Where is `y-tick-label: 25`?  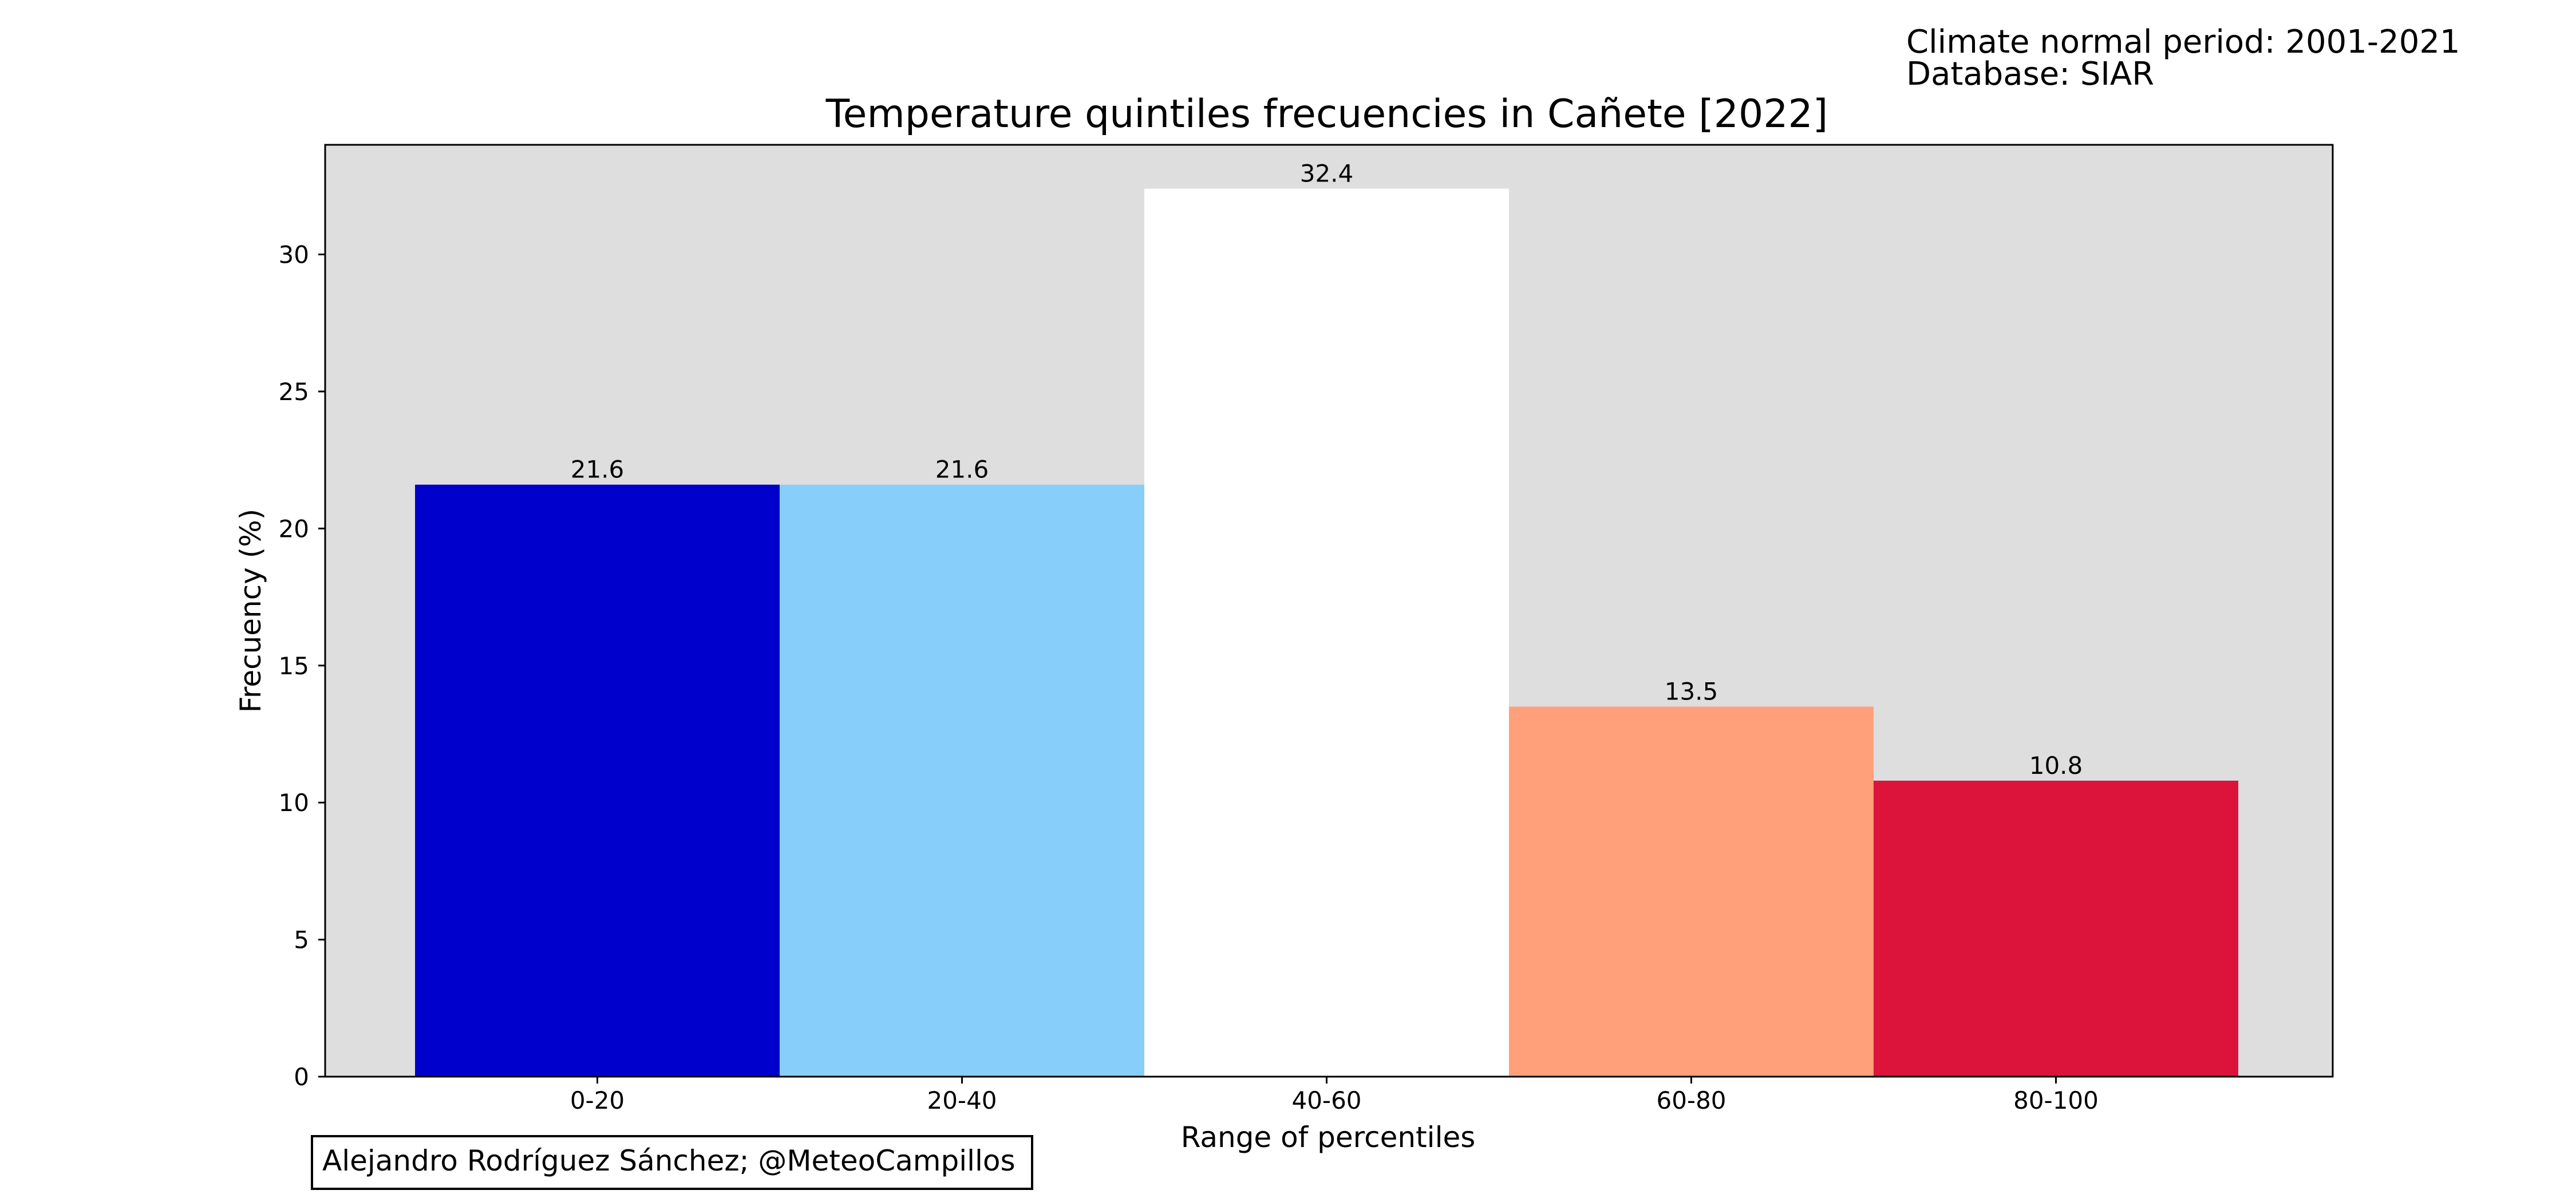
y-tick-label: 25 is located at coordinates (294, 392).